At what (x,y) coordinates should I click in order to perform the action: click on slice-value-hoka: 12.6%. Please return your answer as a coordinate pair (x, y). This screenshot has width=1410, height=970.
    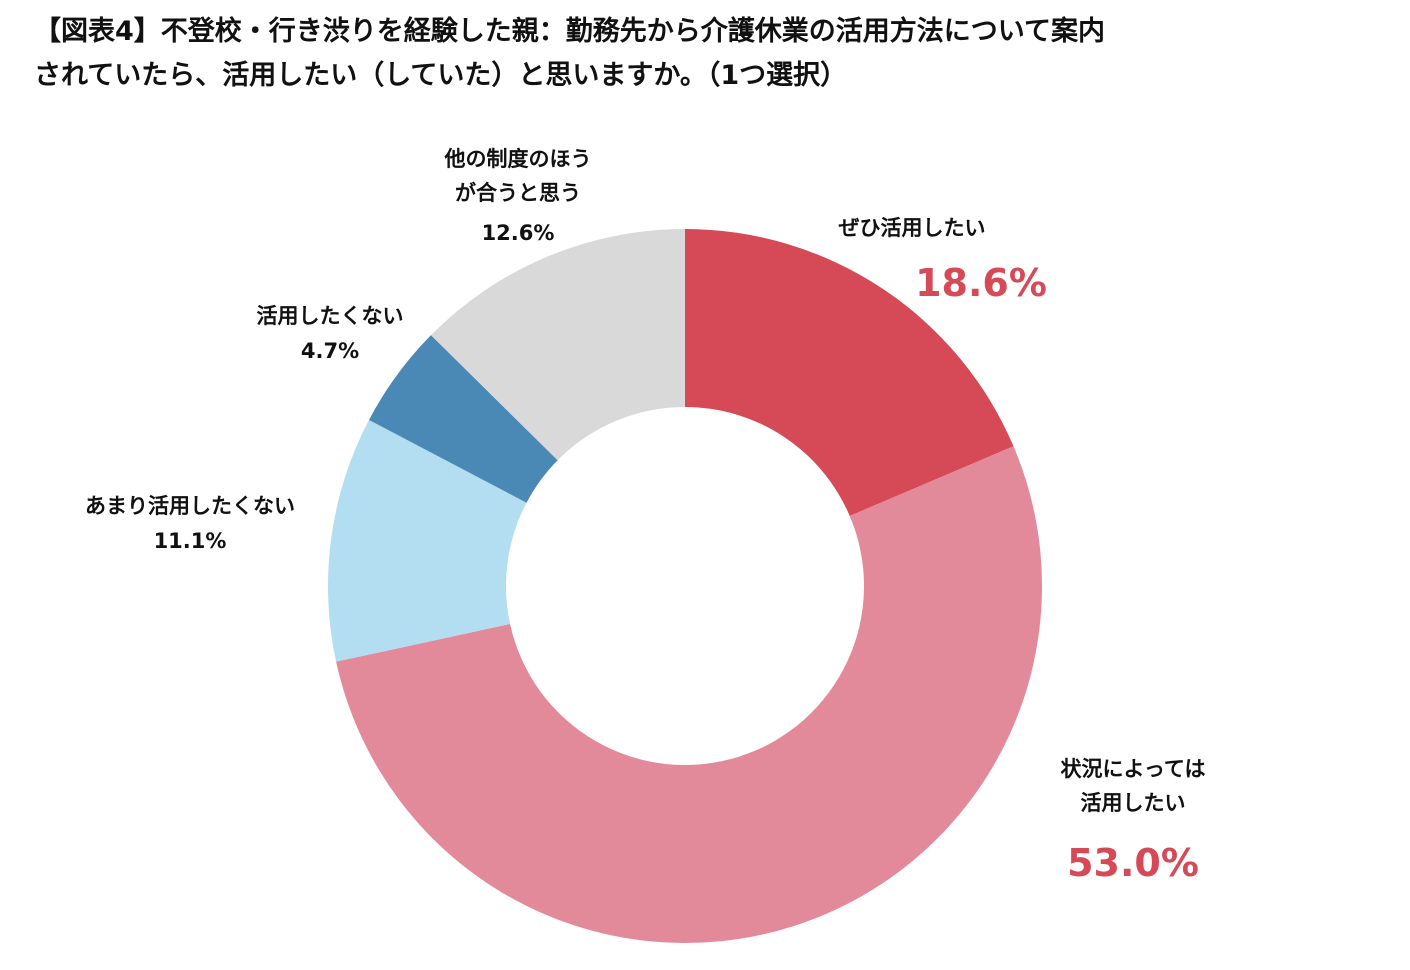
    Looking at the image, I should click on (518, 233).